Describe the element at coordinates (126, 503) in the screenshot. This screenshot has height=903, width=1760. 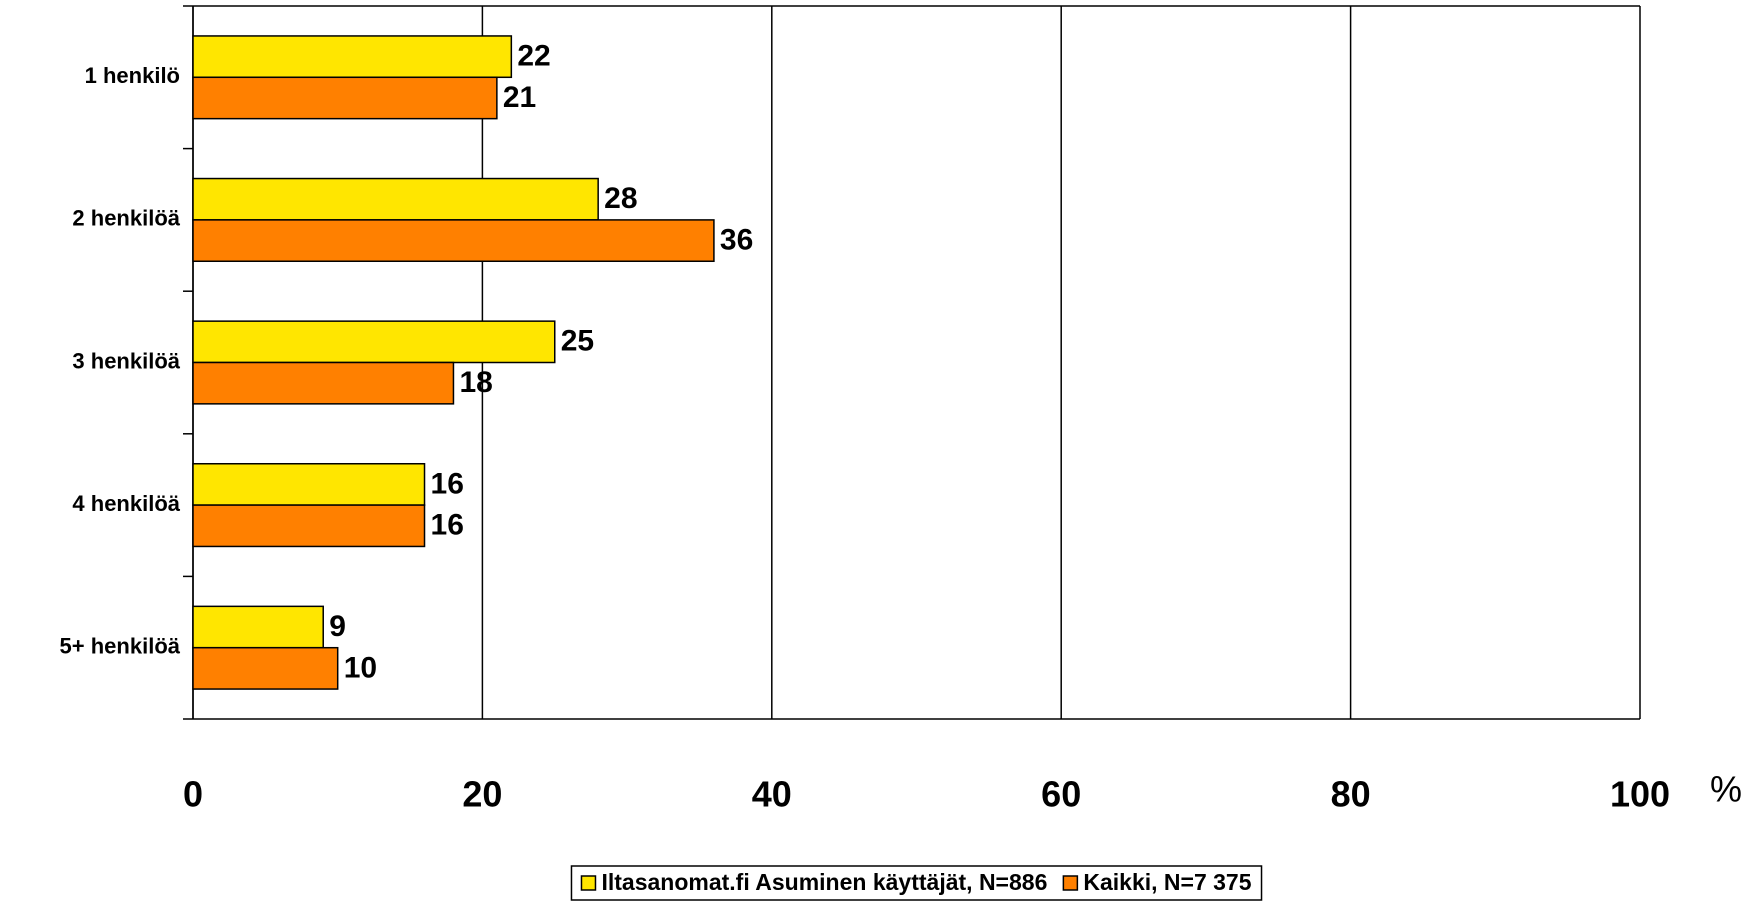
I see `y-tick-label: 4 henkilöä` at that location.